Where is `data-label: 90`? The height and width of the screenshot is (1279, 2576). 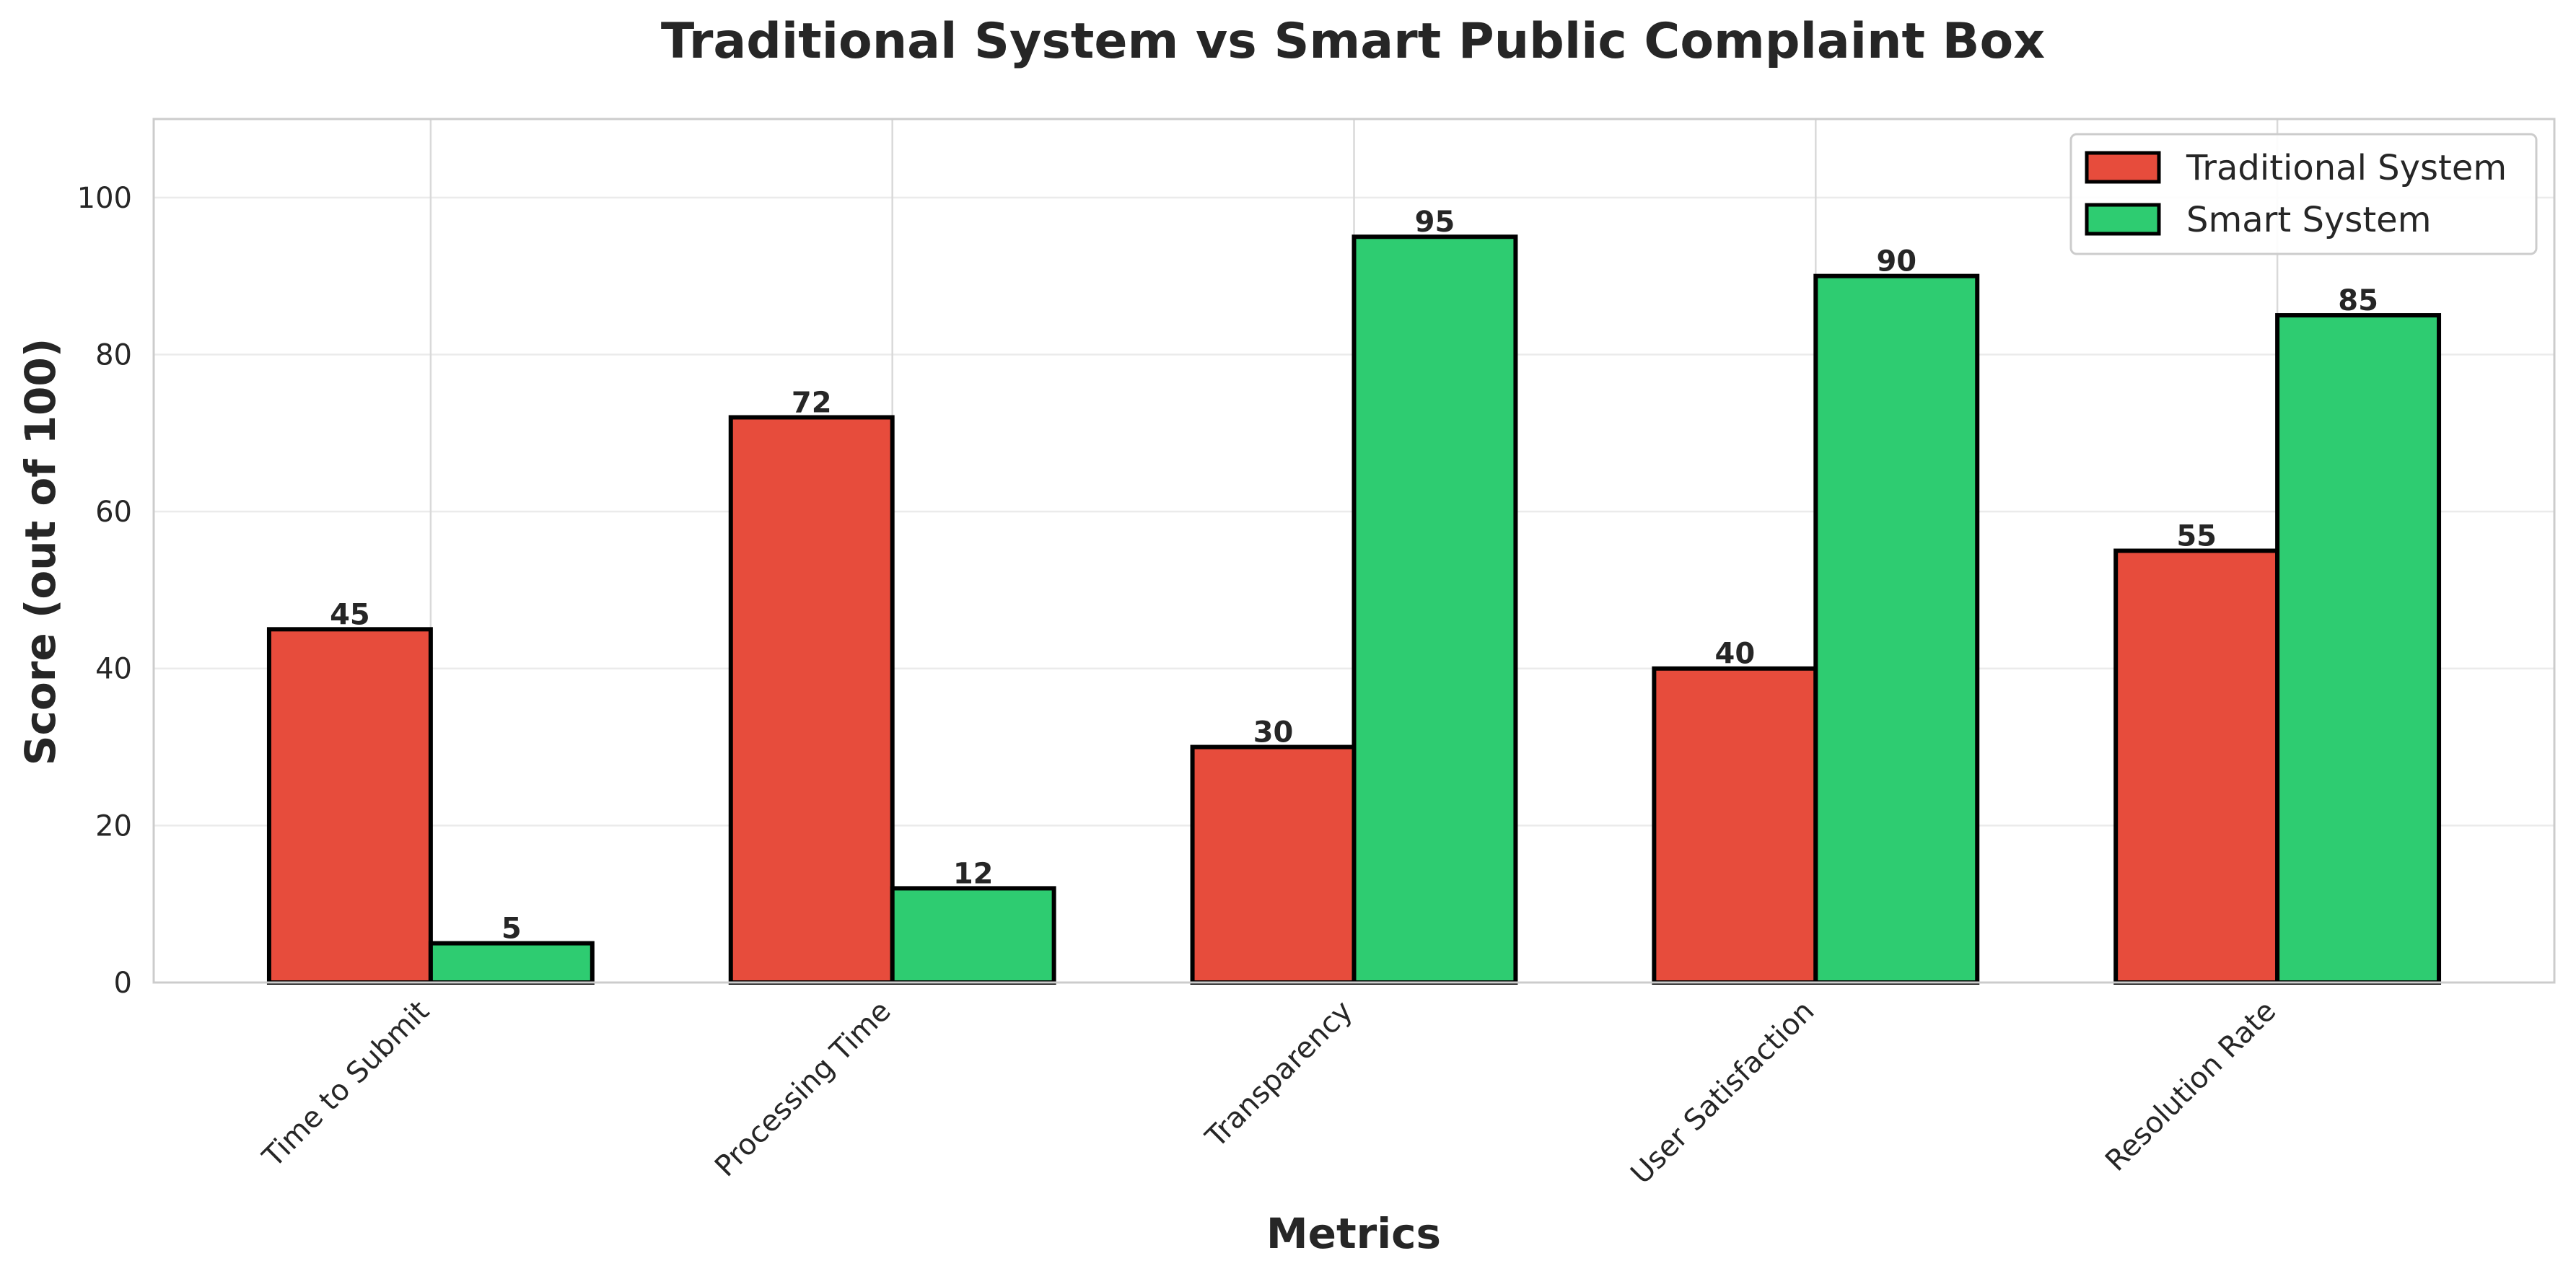
data-label: 90 is located at coordinates (1896, 261).